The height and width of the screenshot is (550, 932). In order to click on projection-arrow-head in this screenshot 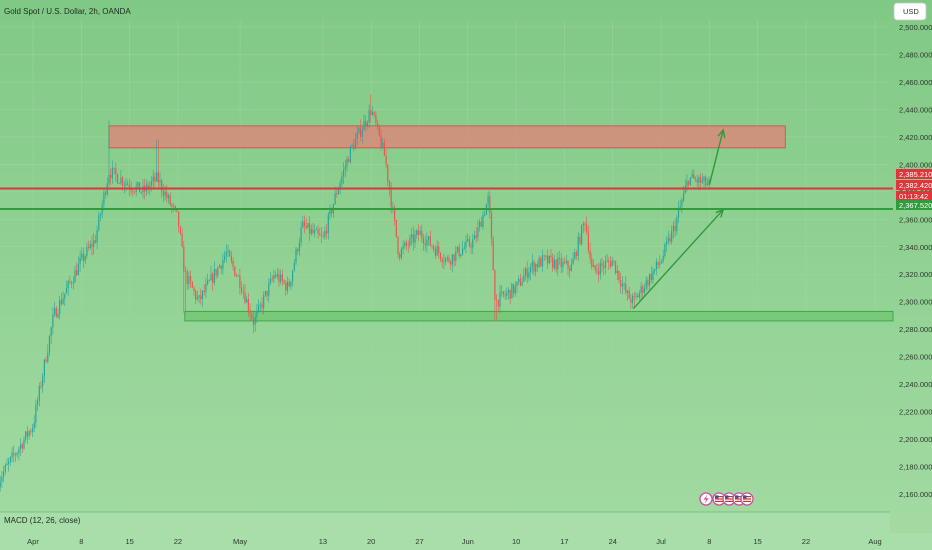, I will do `click(721, 133)`.